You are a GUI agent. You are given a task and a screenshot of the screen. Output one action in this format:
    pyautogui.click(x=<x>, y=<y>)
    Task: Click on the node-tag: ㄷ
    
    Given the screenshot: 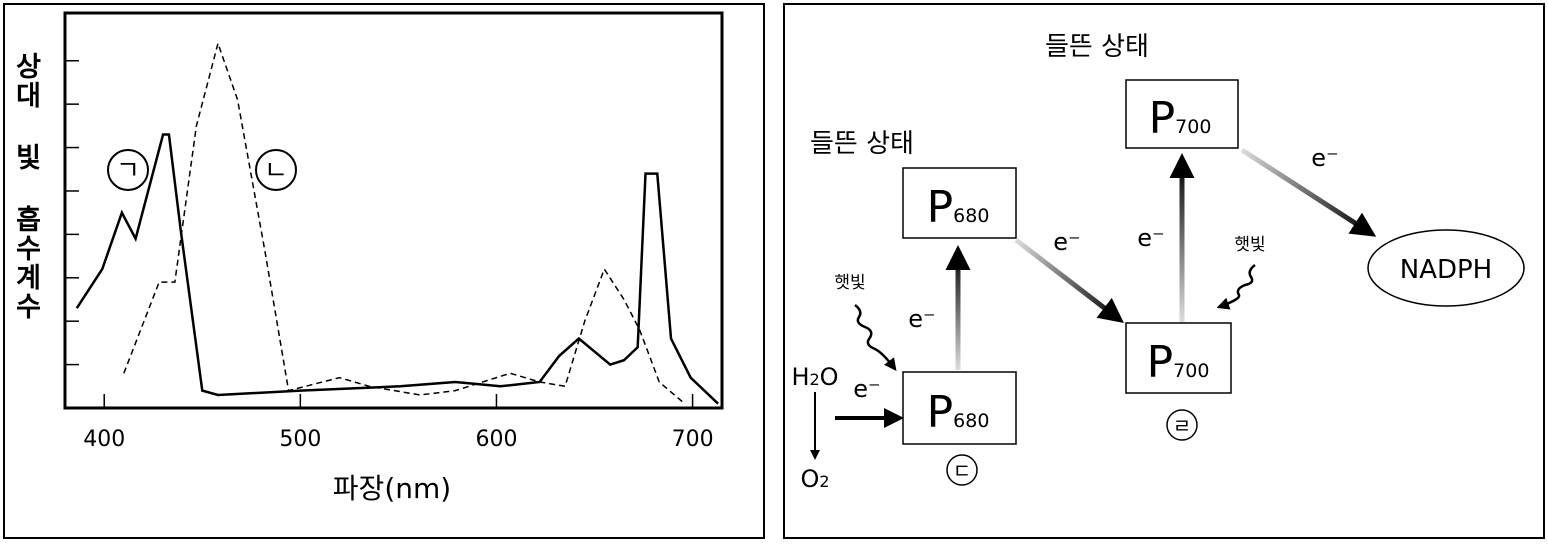 What is the action you would take?
    pyautogui.click(x=962, y=471)
    